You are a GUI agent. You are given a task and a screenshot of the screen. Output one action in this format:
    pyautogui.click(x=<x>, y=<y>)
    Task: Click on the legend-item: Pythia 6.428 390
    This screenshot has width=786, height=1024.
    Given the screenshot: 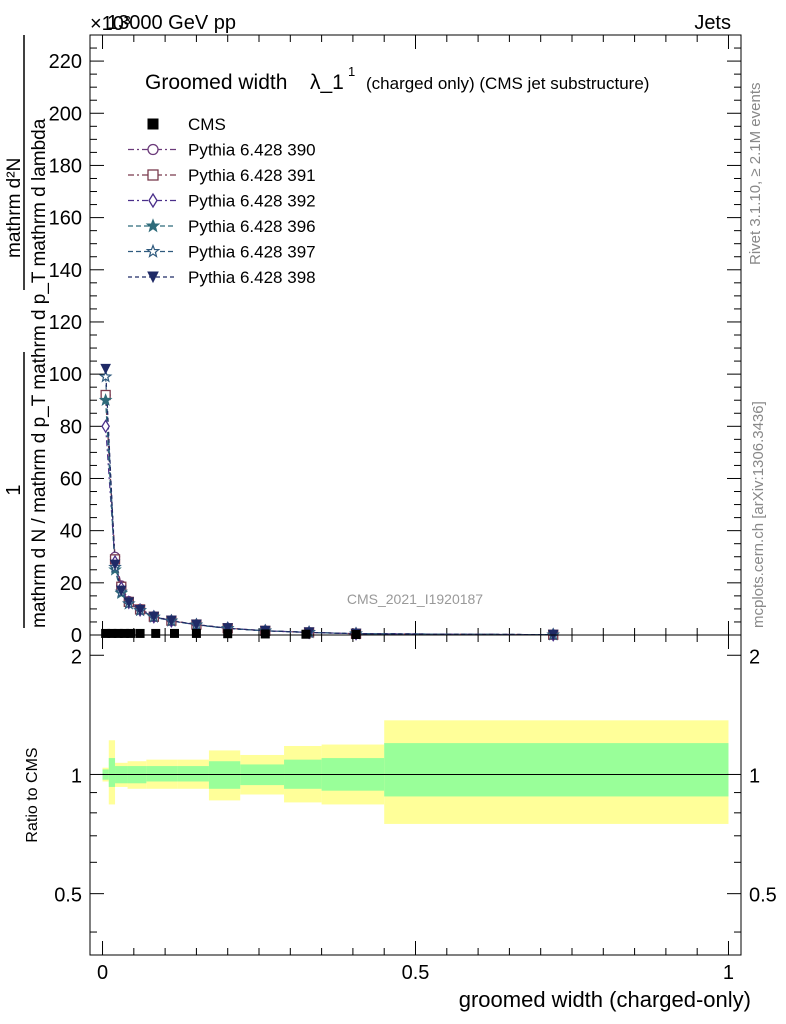 What is the action you would take?
    pyautogui.click(x=222, y=150)
    